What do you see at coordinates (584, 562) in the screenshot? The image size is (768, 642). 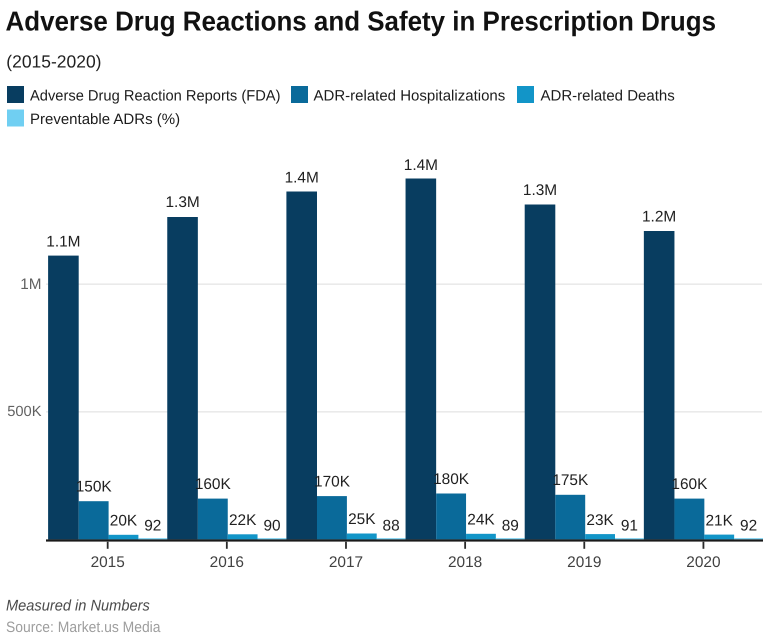 I see `svg-text: 2019` at bounding box center [584, 562].